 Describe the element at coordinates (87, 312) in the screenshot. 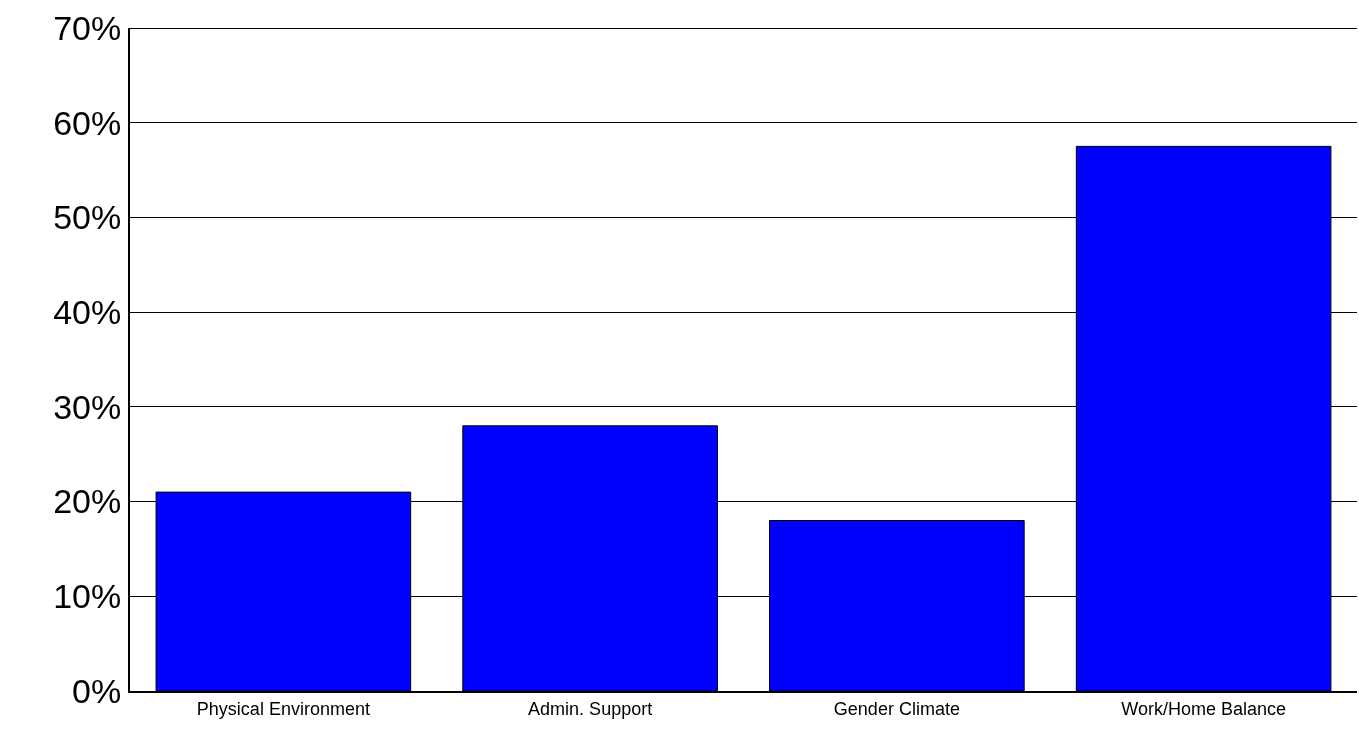

I see `y-tick-label: 40%` at that location.